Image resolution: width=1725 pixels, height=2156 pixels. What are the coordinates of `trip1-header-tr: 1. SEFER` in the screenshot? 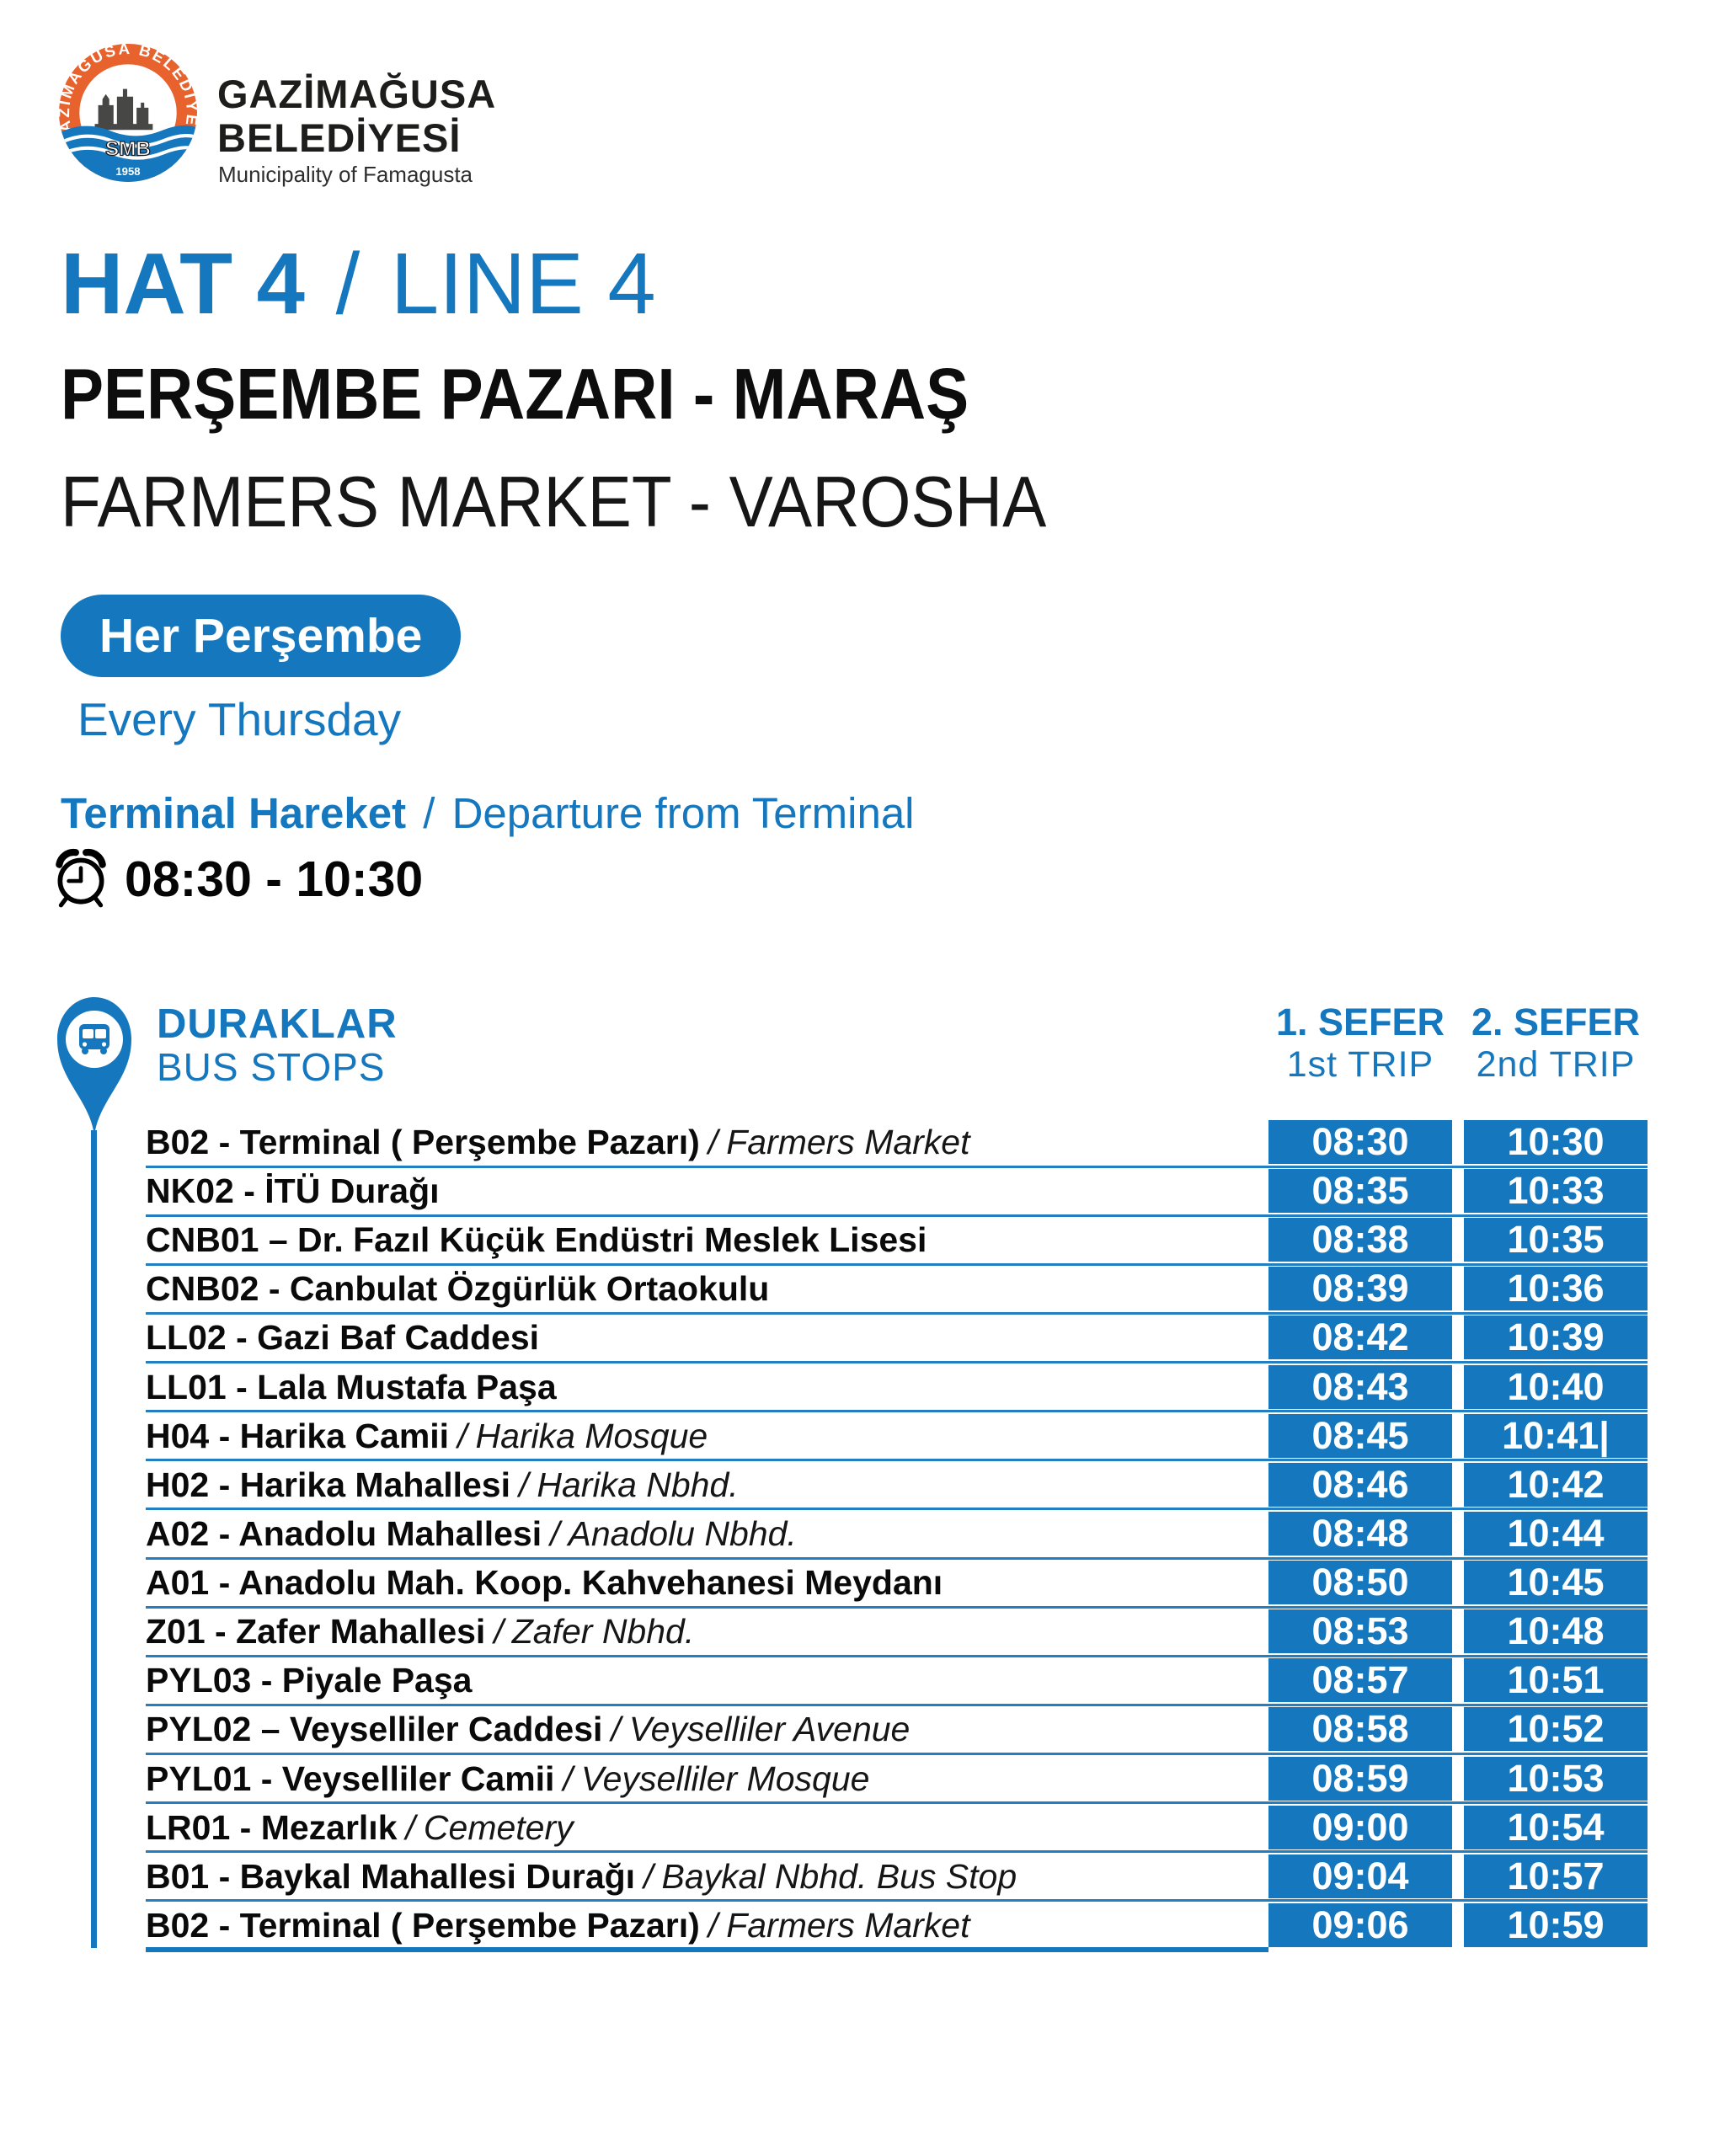 It's located at (1360, 1022).